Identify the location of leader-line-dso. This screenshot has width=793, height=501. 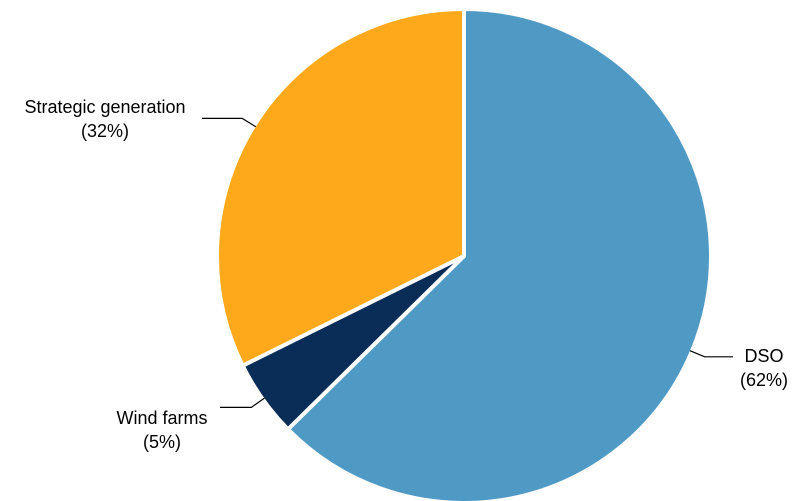
(711, 354).